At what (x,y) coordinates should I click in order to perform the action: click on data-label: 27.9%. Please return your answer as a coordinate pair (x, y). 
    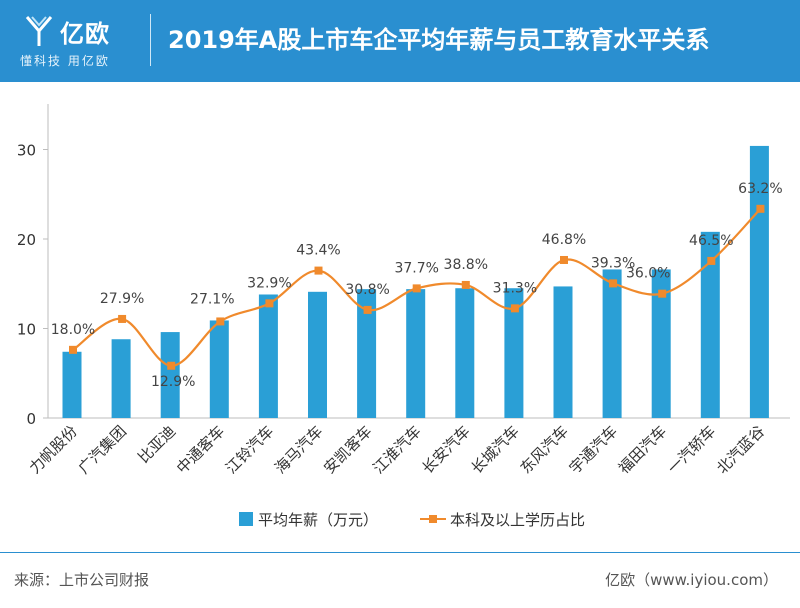
    Looking at the image, I should click on (122, 299).